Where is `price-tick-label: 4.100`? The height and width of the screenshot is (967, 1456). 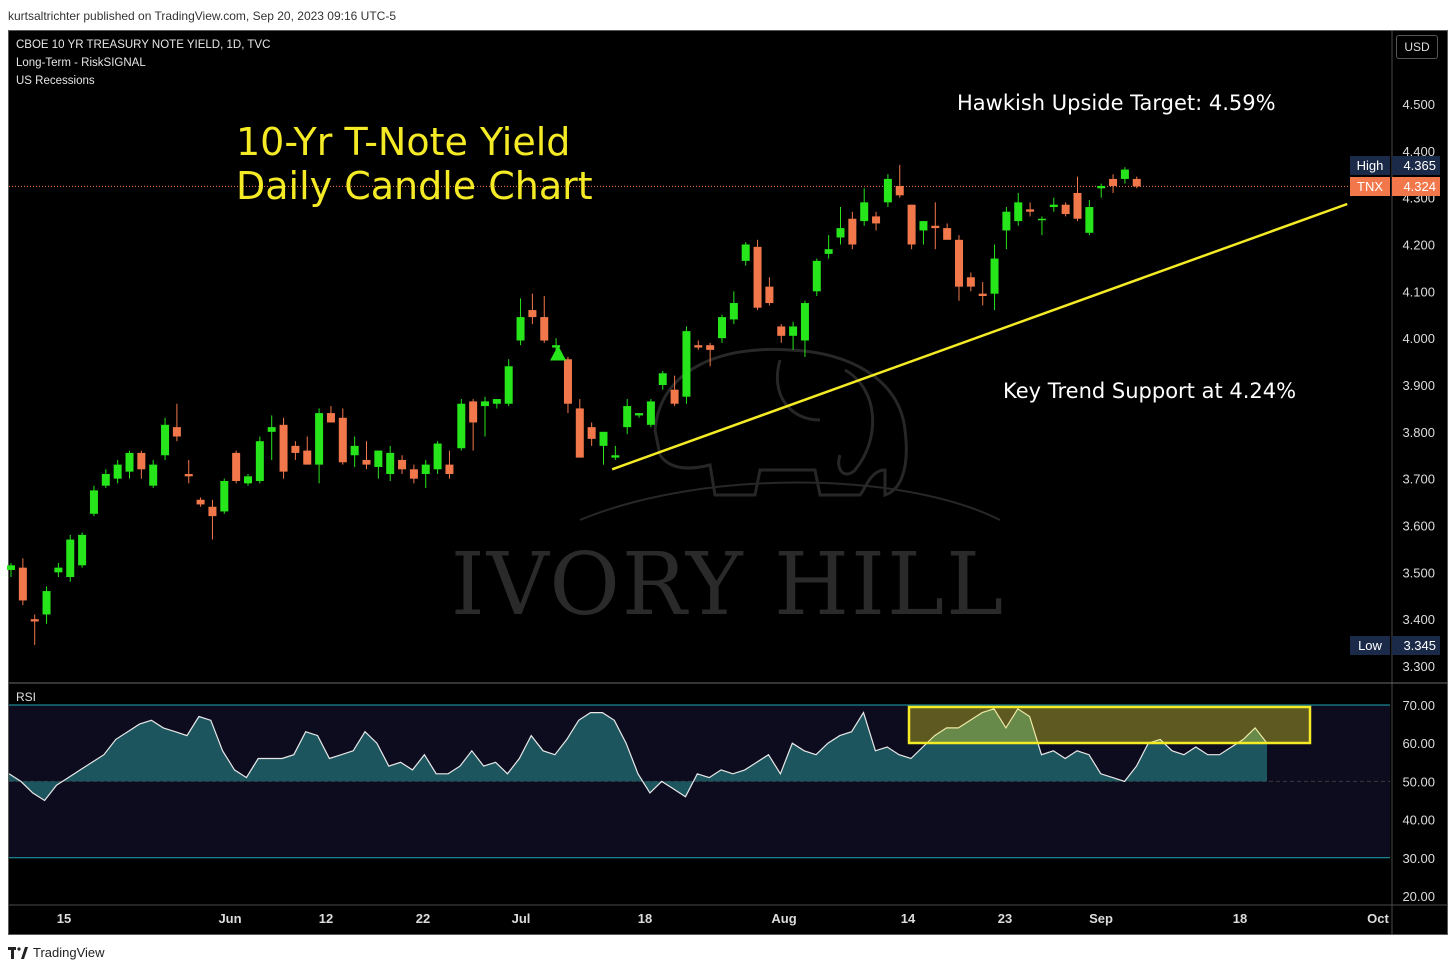
price-tick-label: 4.100 is located at coordinates (1418, 291).